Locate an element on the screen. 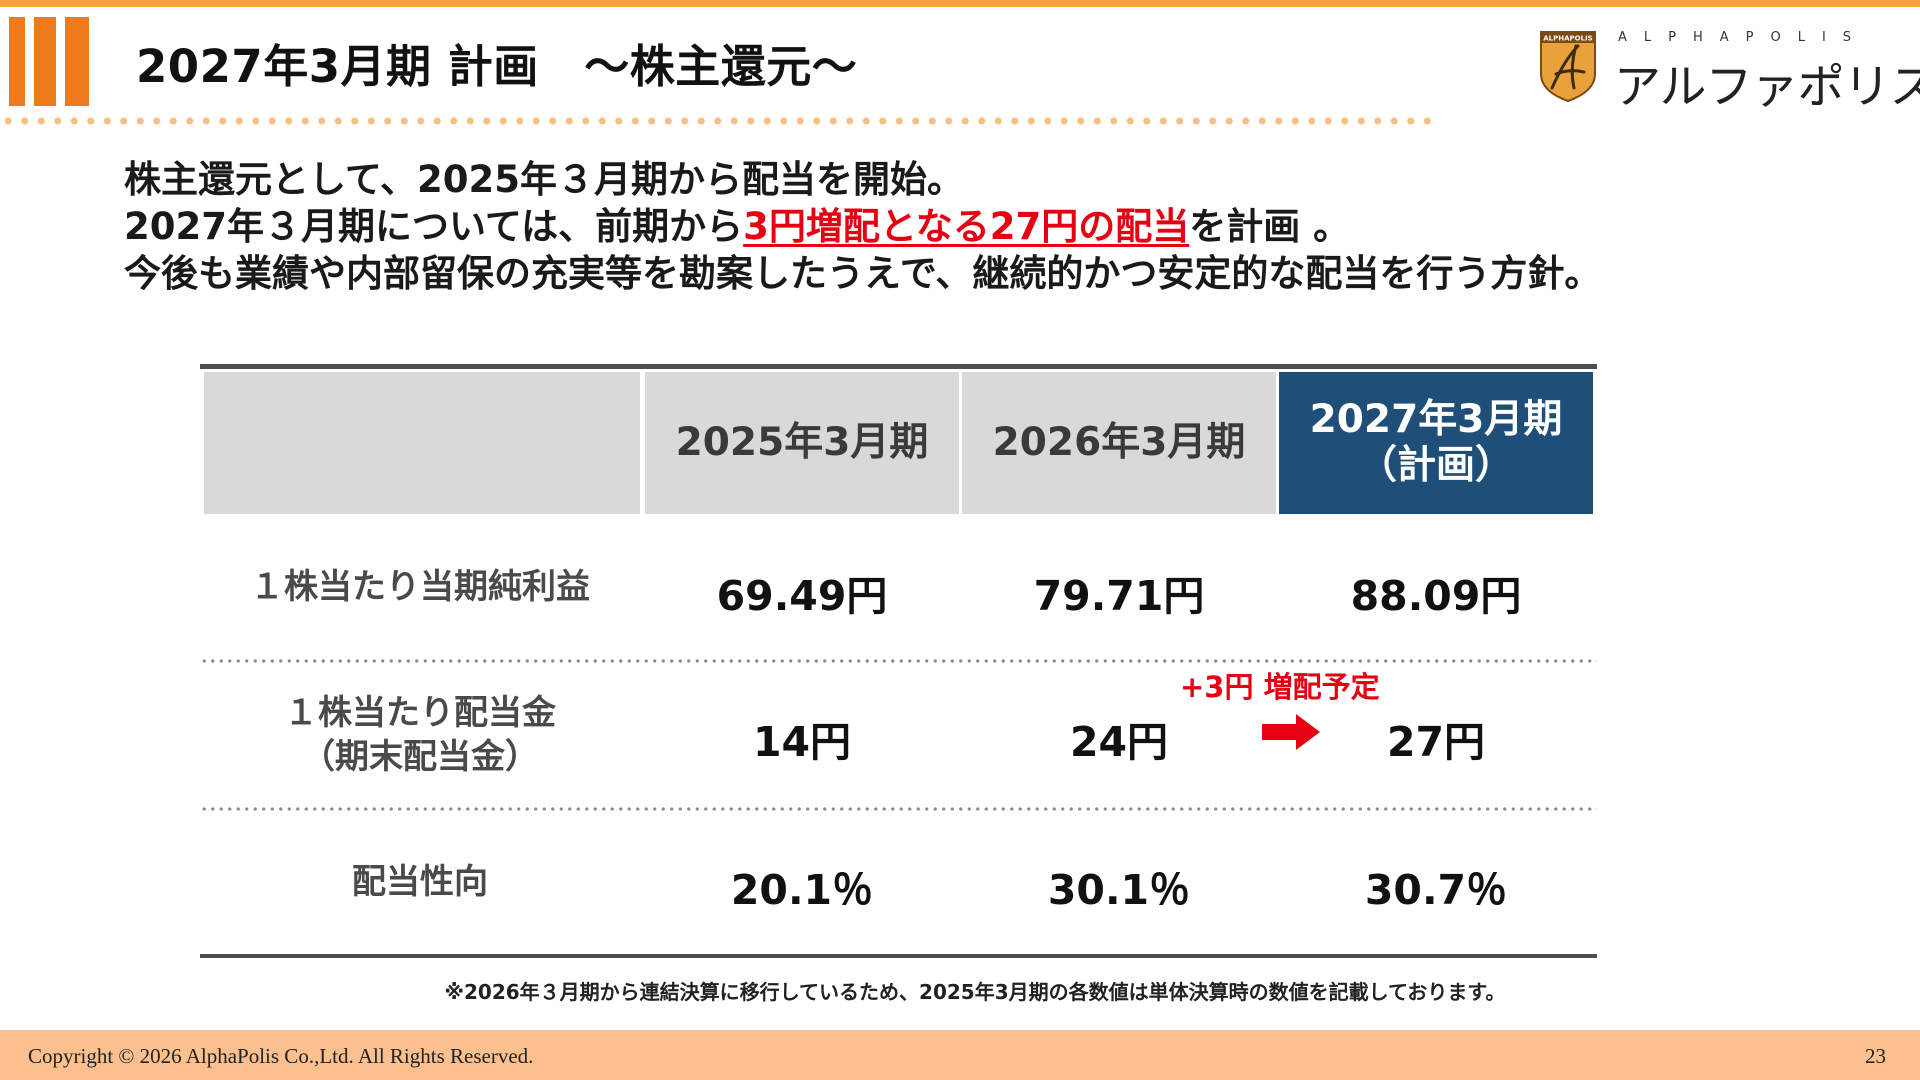 Image resolution: width=1920 pixels, height=1080 pixels. top-accent-rule is located at coordinates (960, 3).